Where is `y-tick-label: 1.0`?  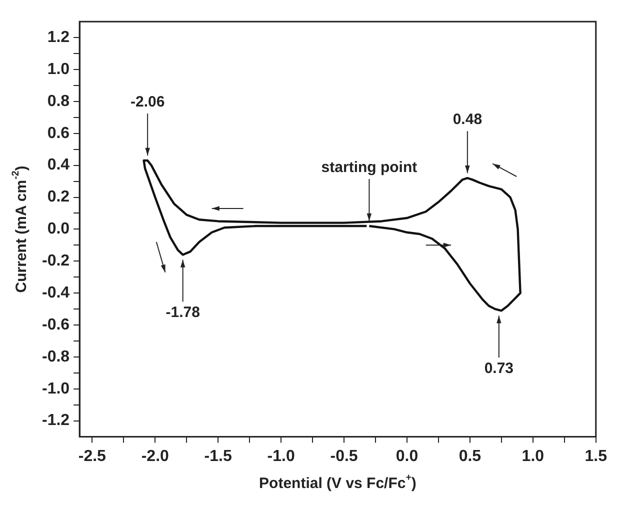 y-tick-label: 1.0 is located at coordinates (58, 69).